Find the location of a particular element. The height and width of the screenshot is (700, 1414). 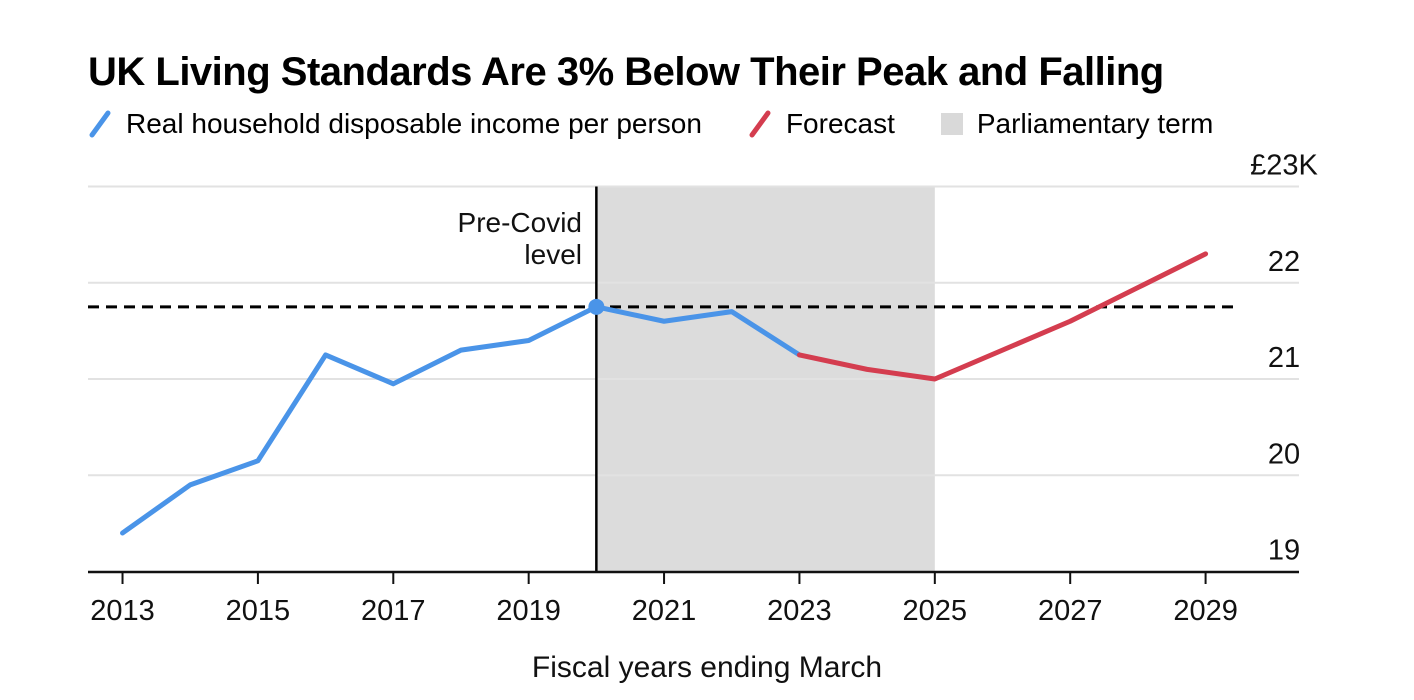

x-tick-label-2019: 2019 is located at coordinates (528, 611).